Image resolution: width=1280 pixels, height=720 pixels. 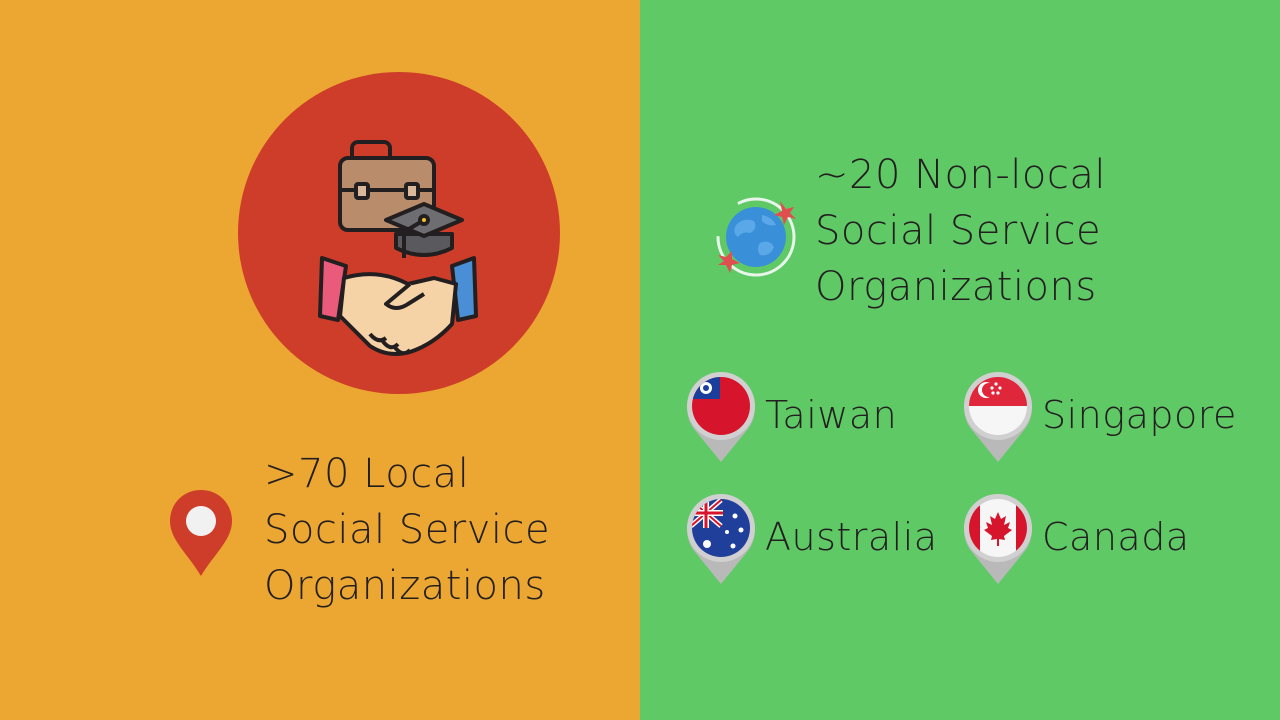 I want to click on local-line-3: Organizations, so click(x=405, y=586).